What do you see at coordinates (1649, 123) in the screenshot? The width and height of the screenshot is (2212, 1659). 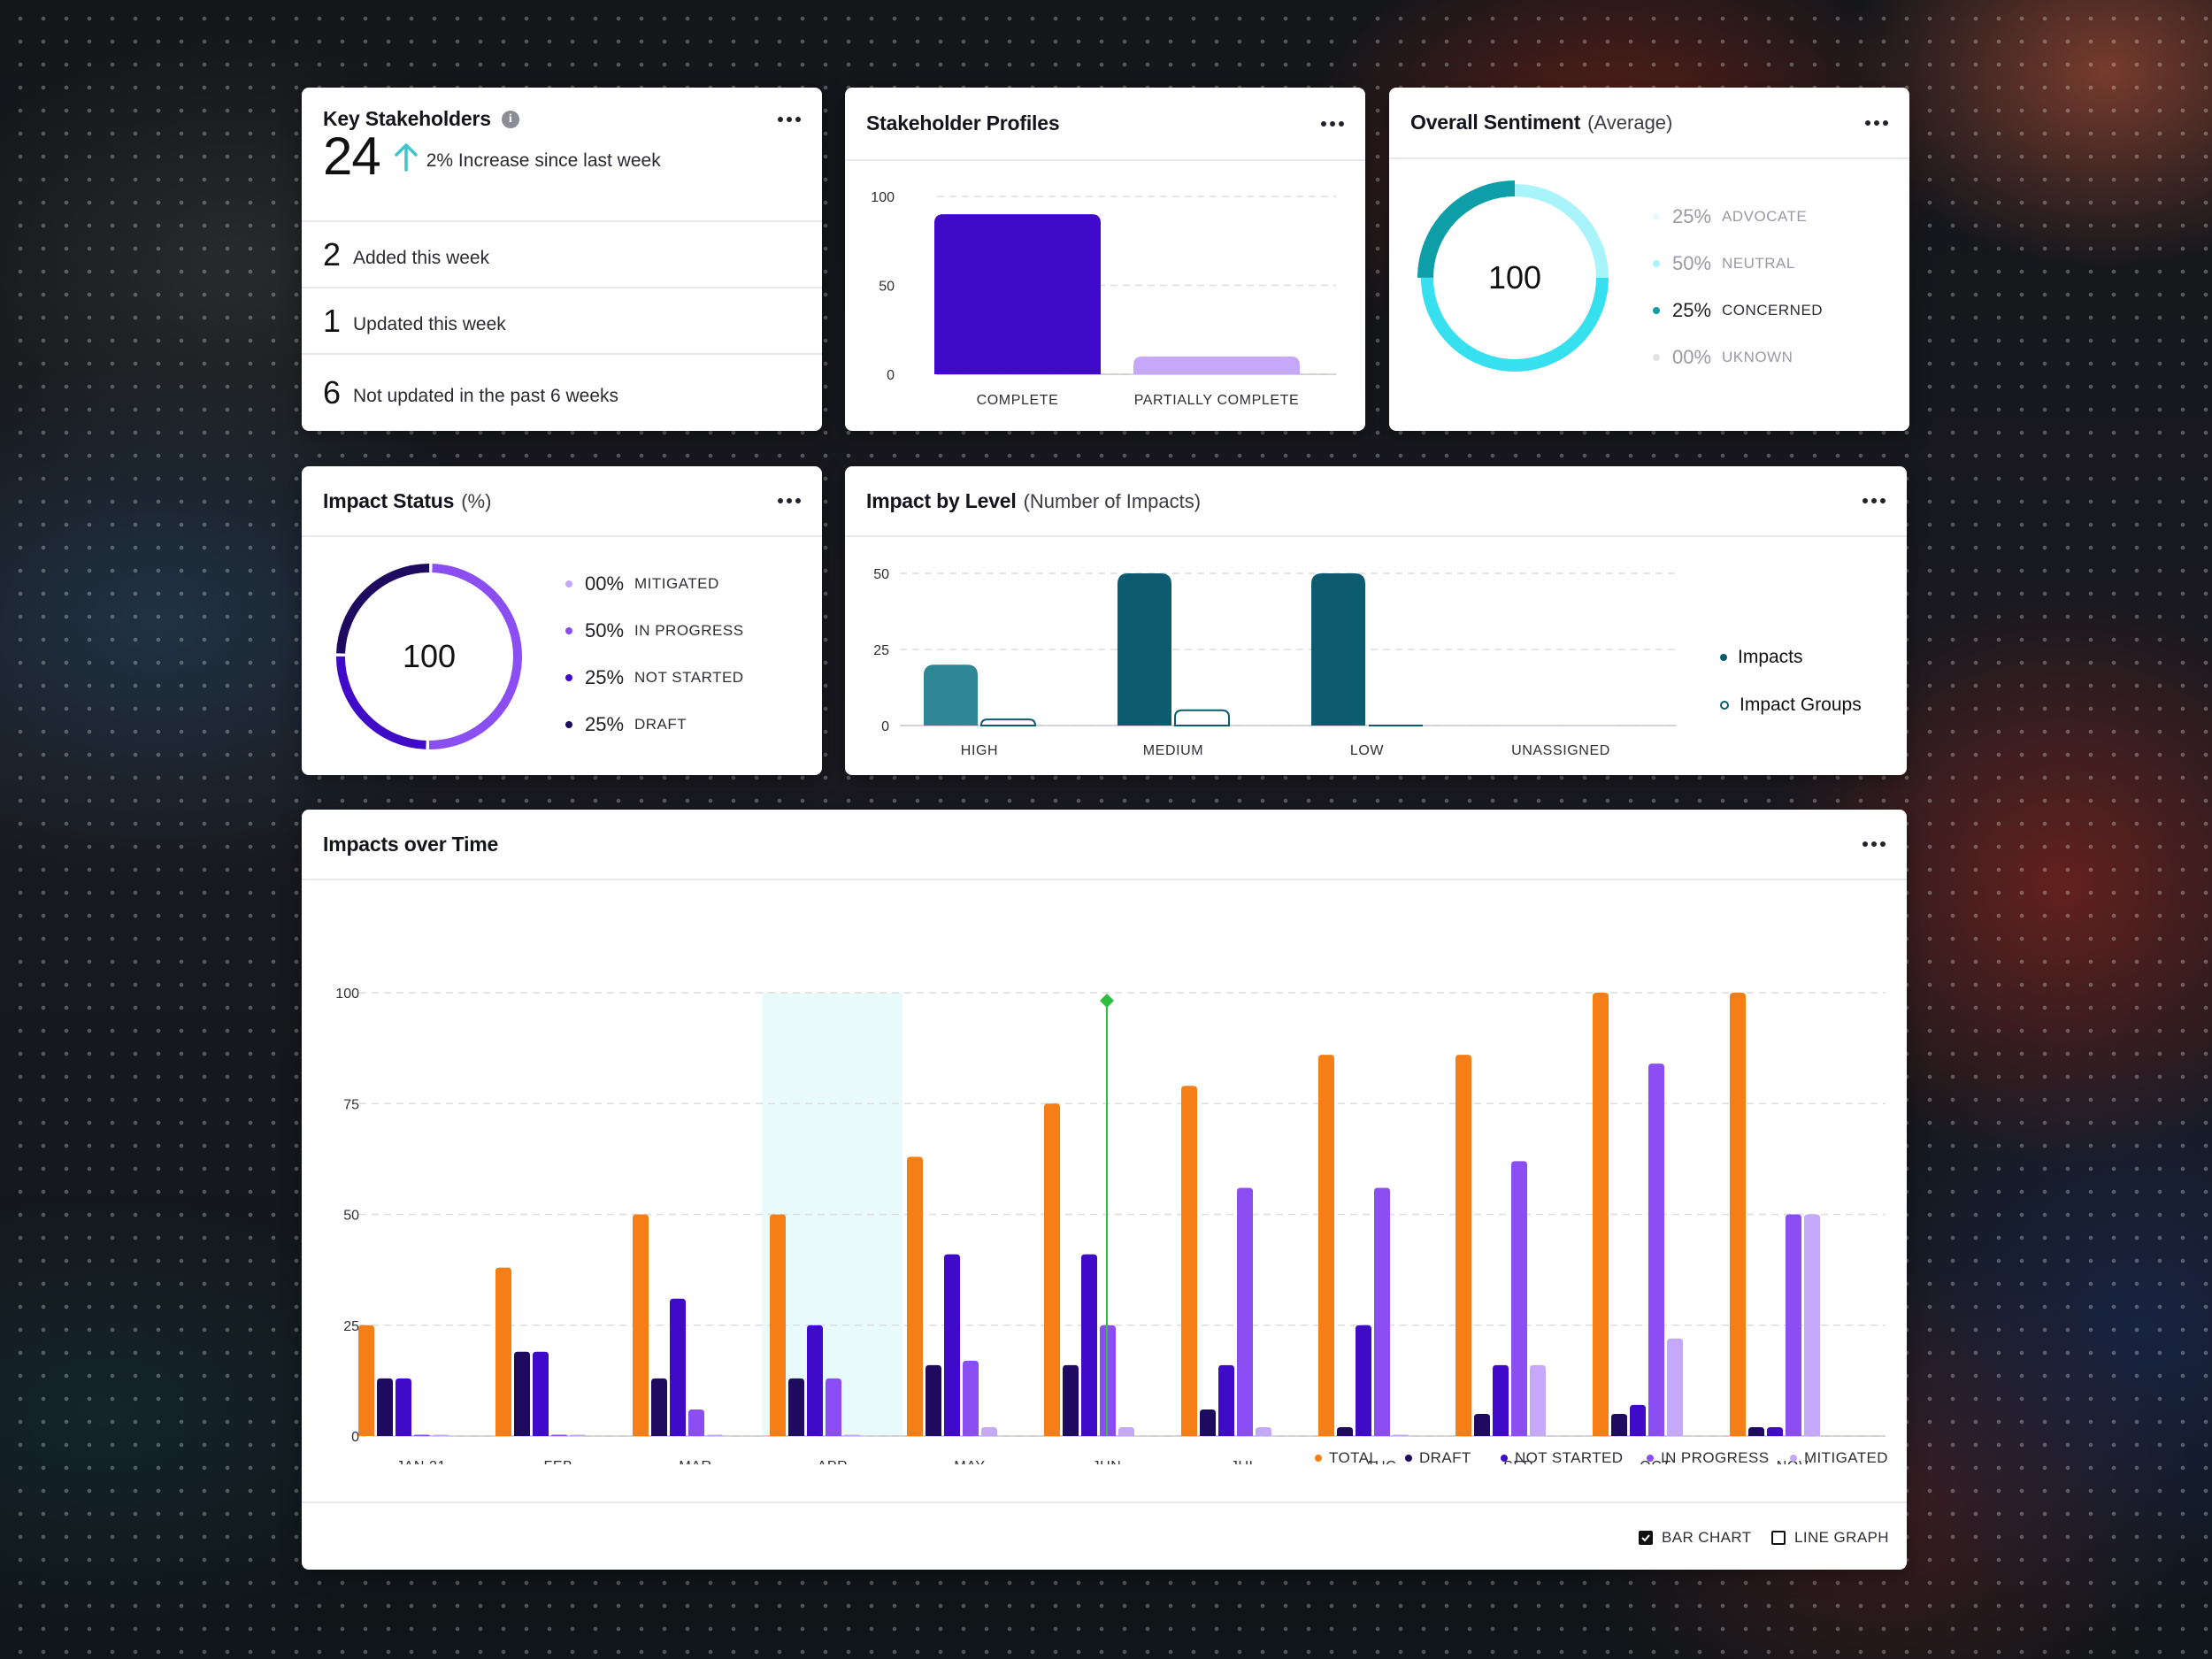 I see `card-header: Overall Sentiment (Average)` at bounding box center [1649, 123].